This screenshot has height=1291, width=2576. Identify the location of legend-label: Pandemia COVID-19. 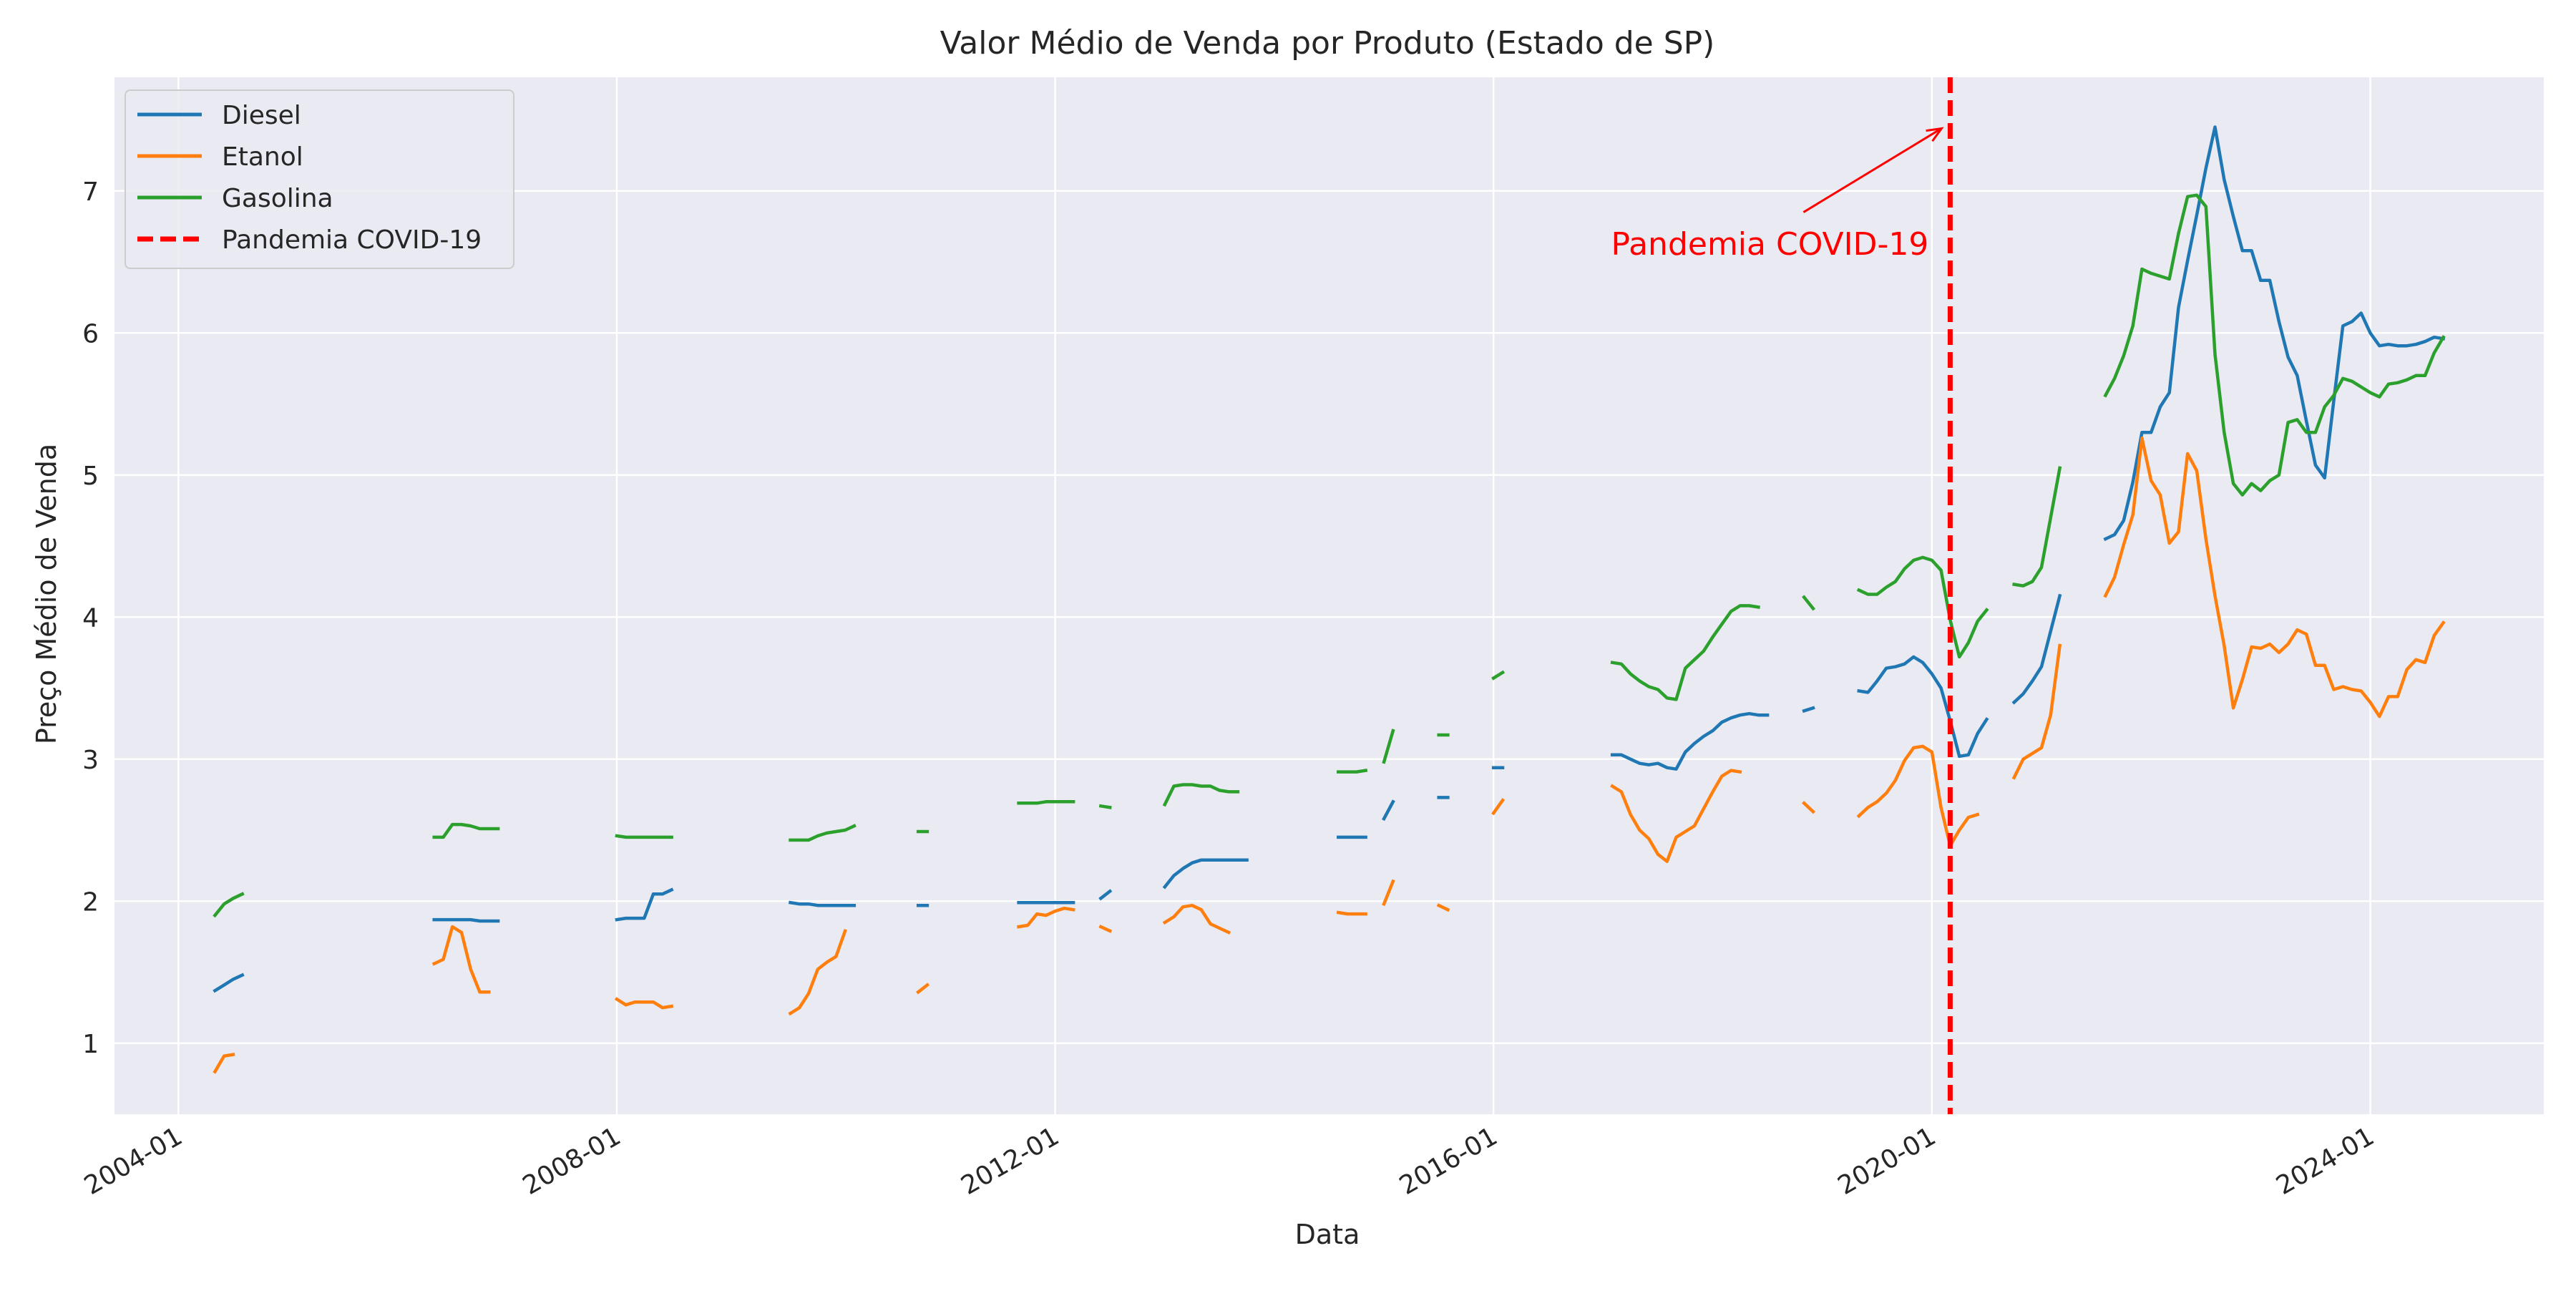
(352, 240).